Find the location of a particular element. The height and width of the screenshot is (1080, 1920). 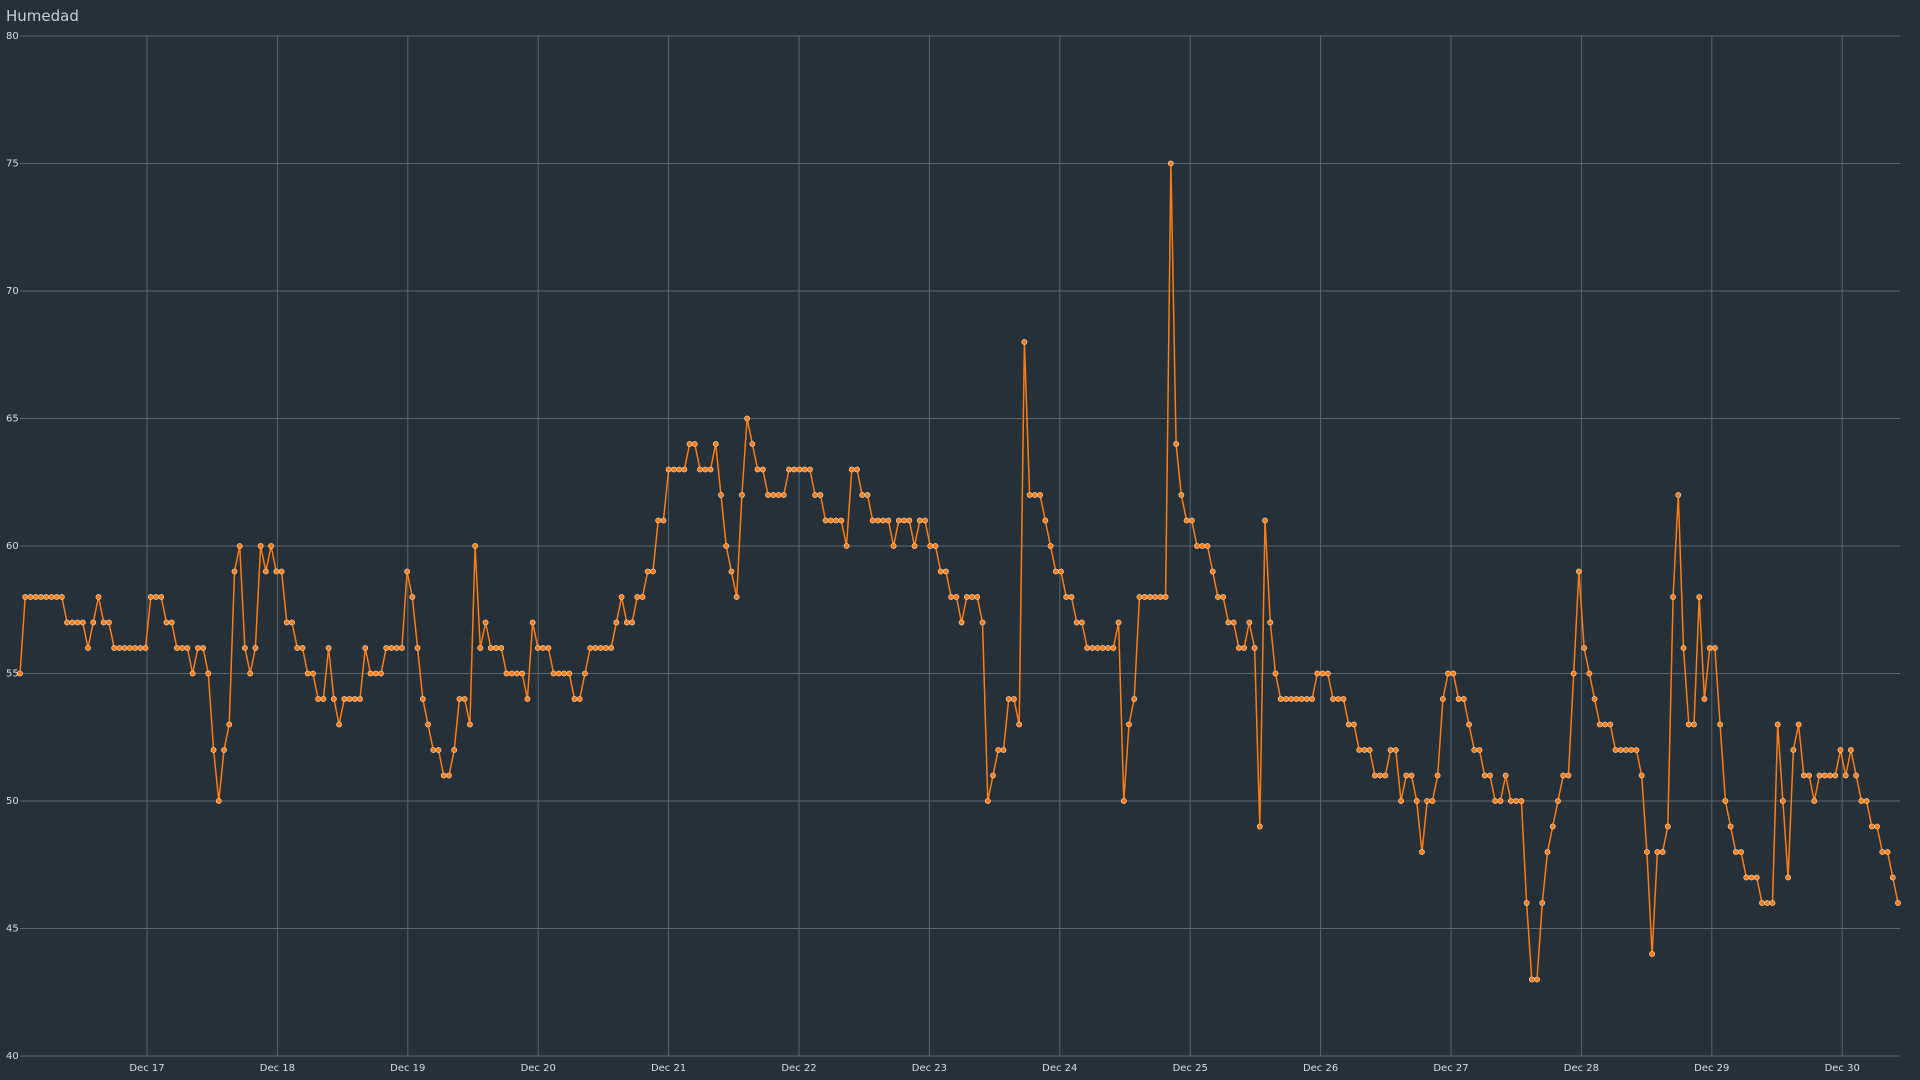

x-tick-label: Dec 19 is located at coordinates (407, 1068).